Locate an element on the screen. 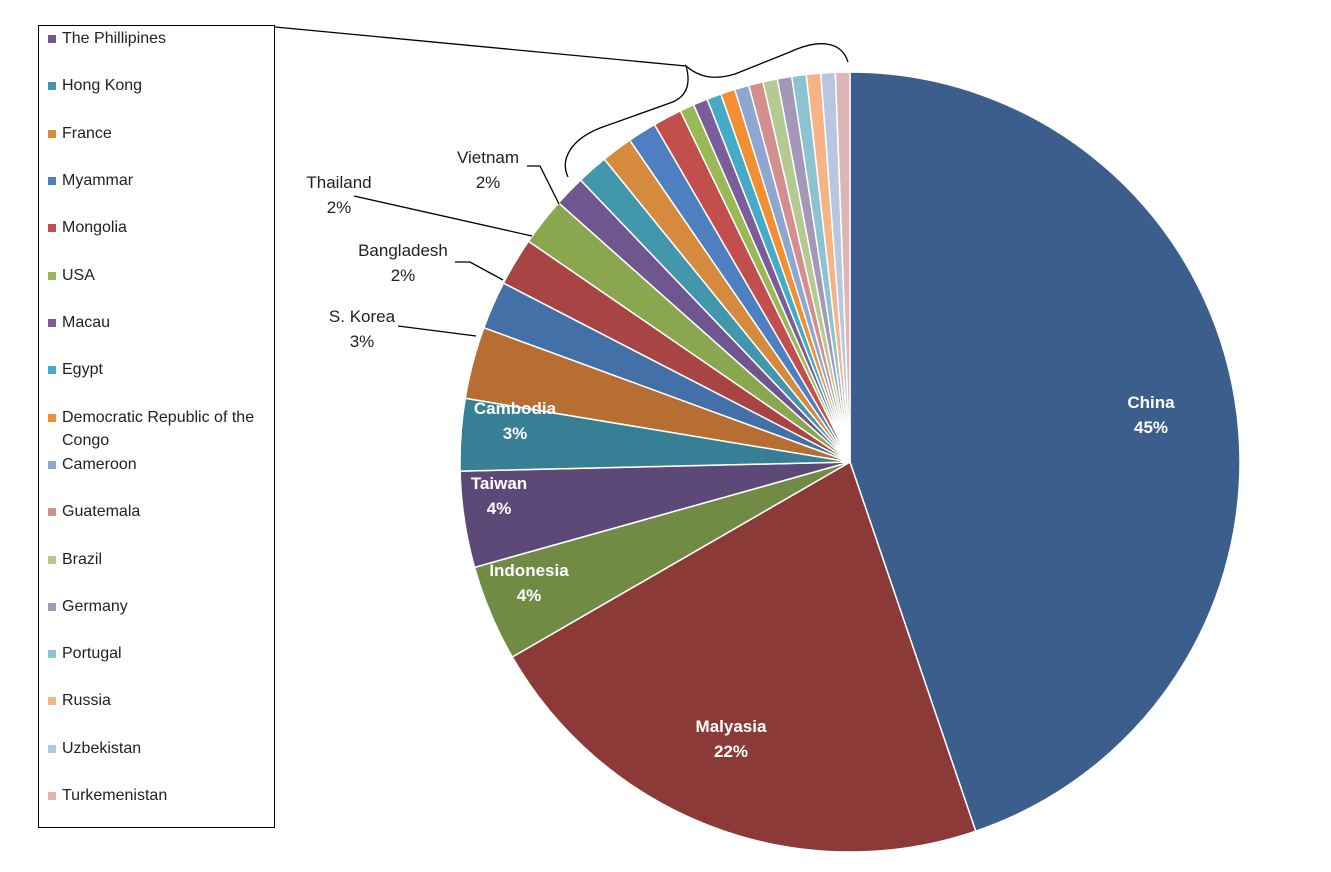 This screenshot has height=872, width=1331. legend-item-egypt: Egypt is located at coordinates (159, 369).